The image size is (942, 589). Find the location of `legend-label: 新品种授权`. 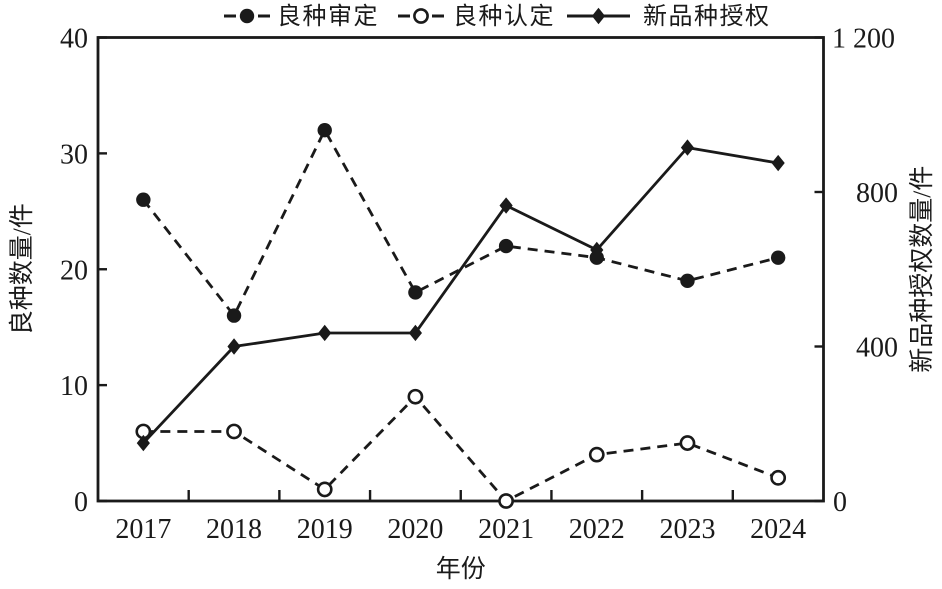

legend-label: 新品种授权 is located at coordinates (707, 16).